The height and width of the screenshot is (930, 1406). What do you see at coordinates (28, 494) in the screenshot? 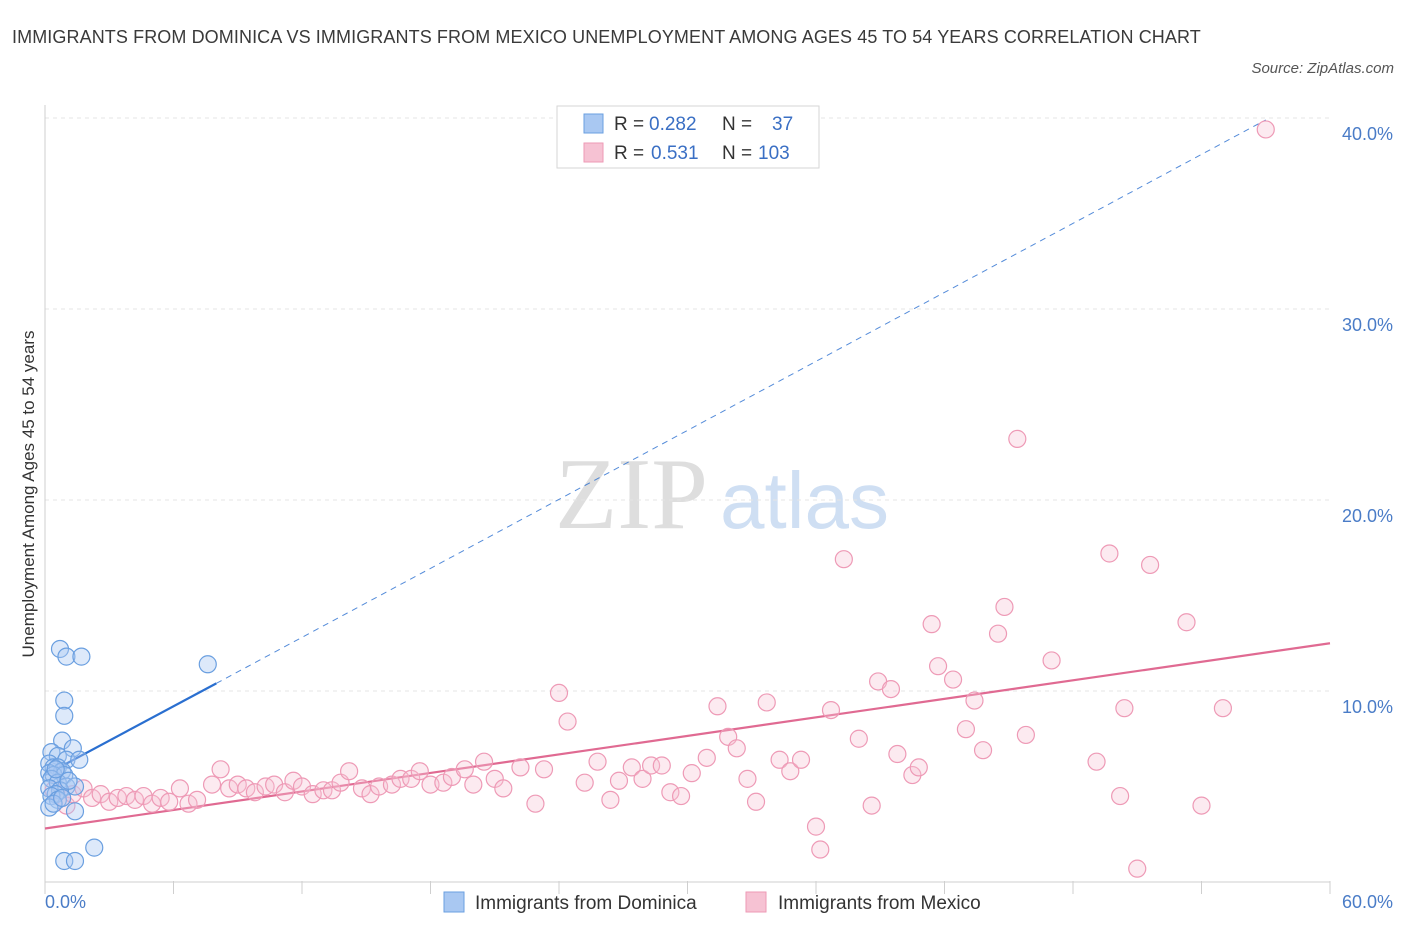
I see `y-axis-label: Unemployment Among Ages 45 to 54 years` at bounding box center [28, 494].